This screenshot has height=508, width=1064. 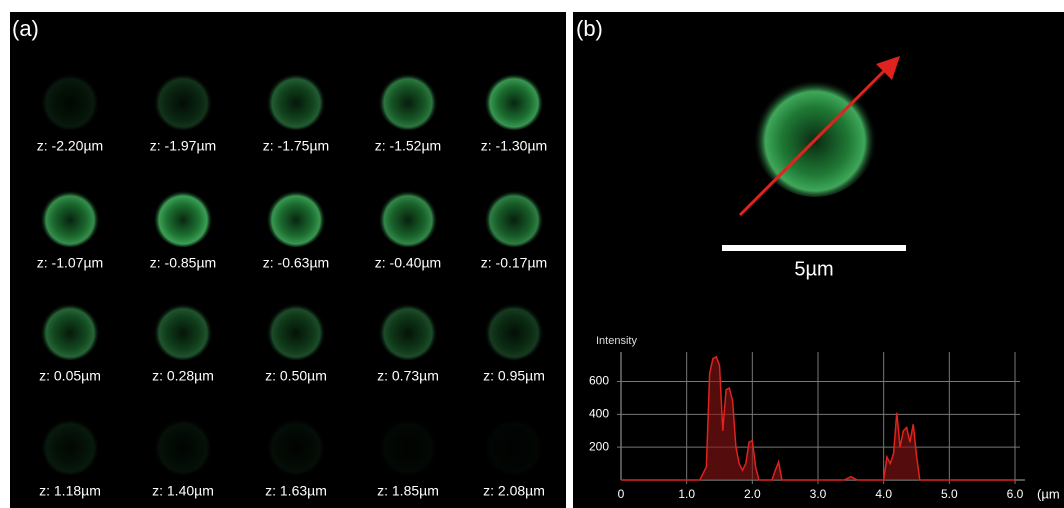 I want to click on slice-label: z: 1.40µm, so click(x=183, y=491).